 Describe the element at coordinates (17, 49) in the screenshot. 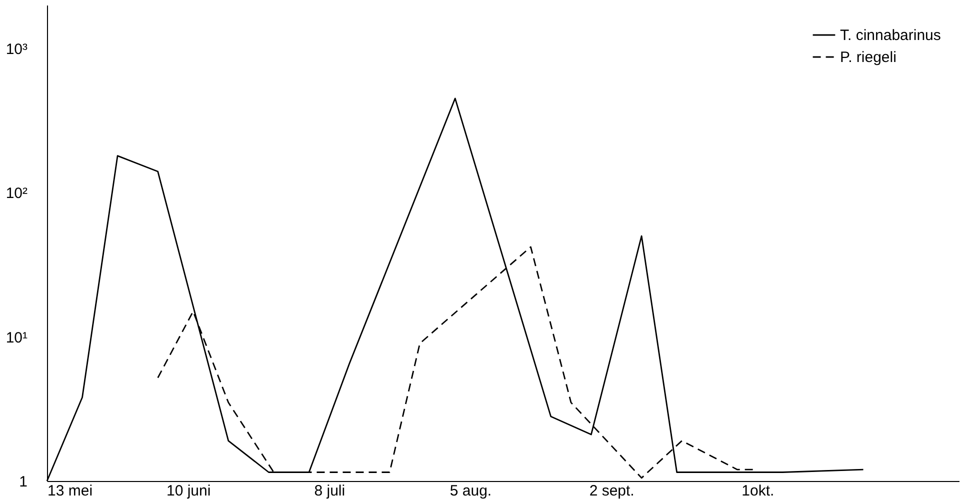

I see `y-tick-label: 10³` at that location.